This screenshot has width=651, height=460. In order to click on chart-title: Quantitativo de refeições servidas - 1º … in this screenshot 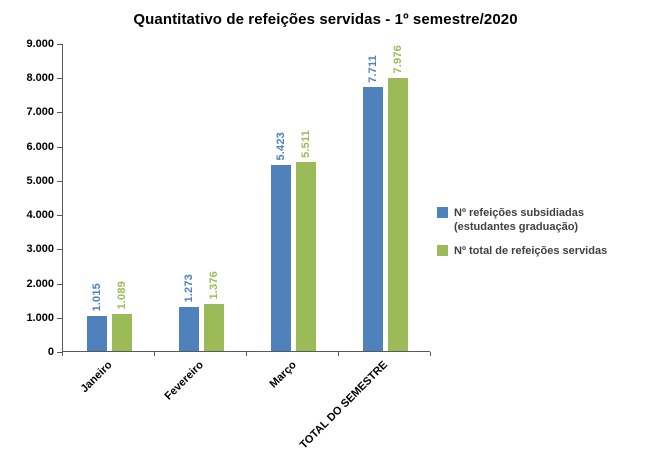, I will do `click(325, 19)`.